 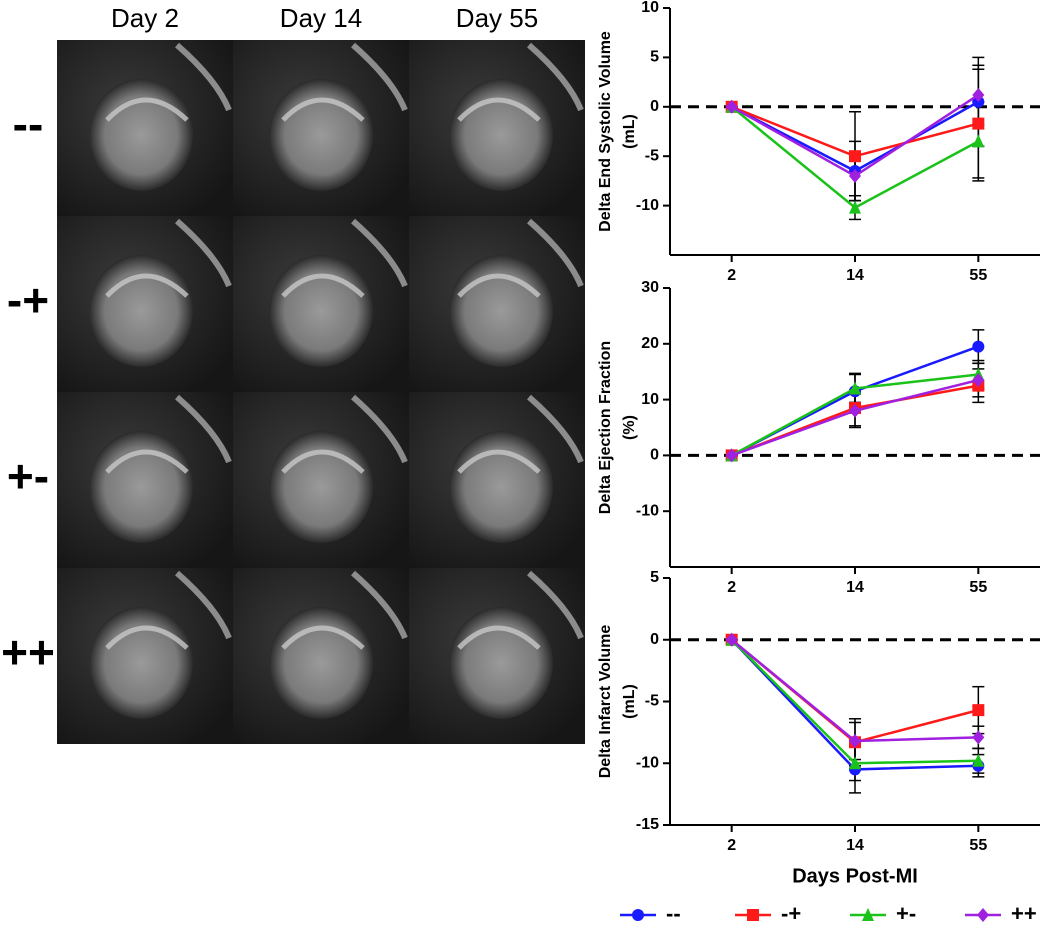 I want to click on row-label: ++, so click(x=28, y=652).